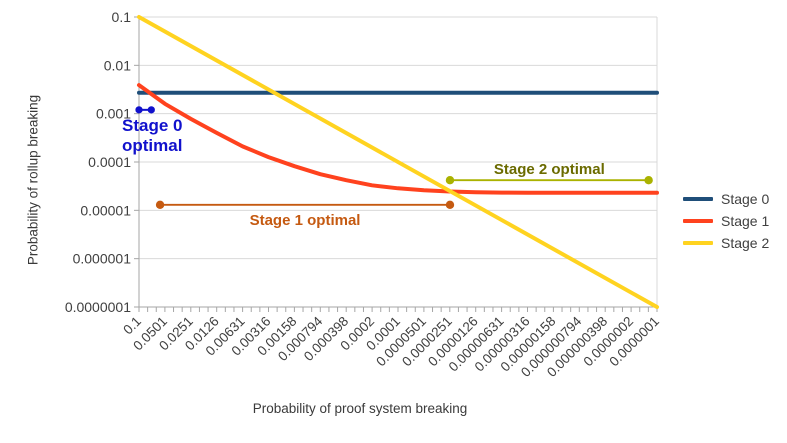 The image size is (787, 443). Describe the element at coordinates (151, 110) in the screenshot. I see `stage0-optimal-end-dot` at that location.